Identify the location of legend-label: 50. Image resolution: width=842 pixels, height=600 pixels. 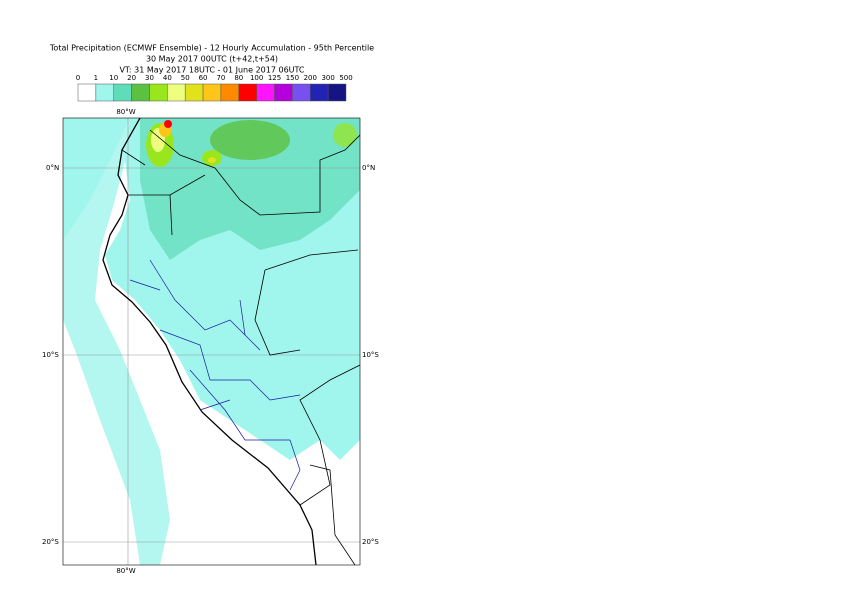
(185, 78).